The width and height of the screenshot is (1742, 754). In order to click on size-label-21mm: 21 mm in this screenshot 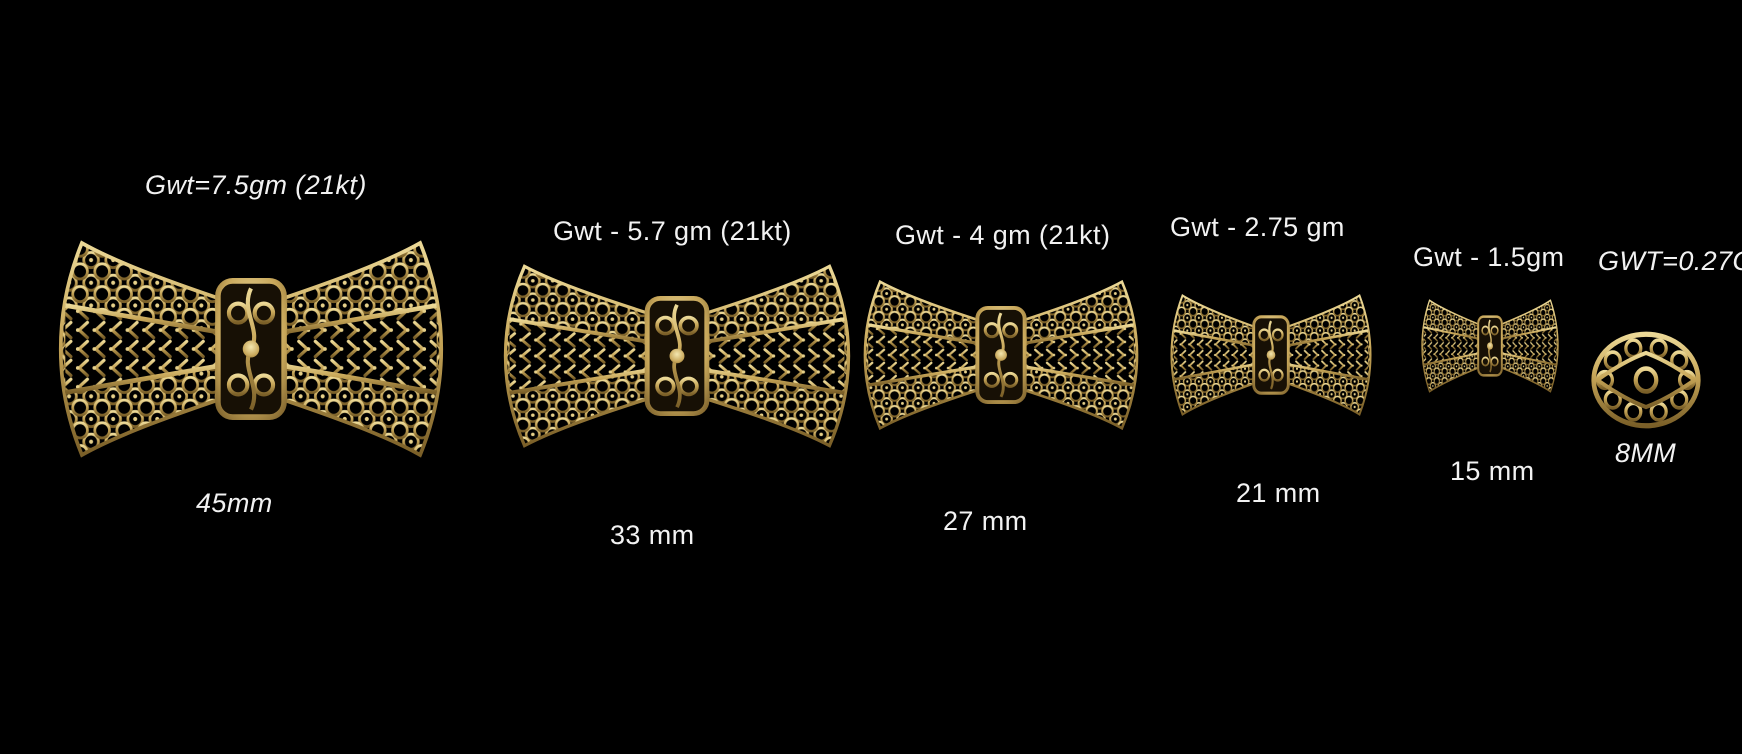, I will do `click(1278, 493)`.